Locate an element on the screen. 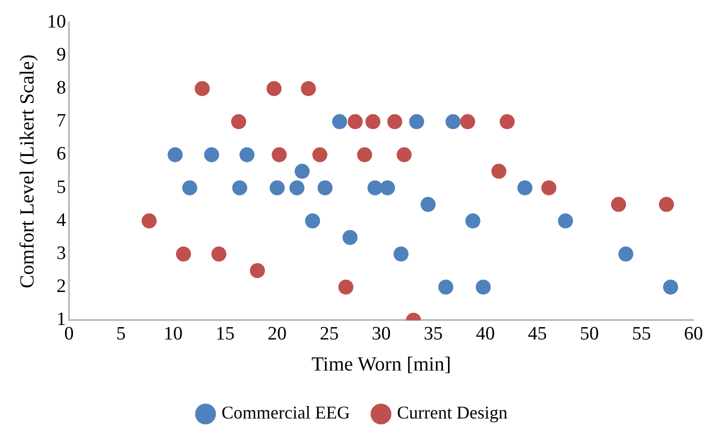  x-tick-label: 0 is located at coordinates (69, 334).